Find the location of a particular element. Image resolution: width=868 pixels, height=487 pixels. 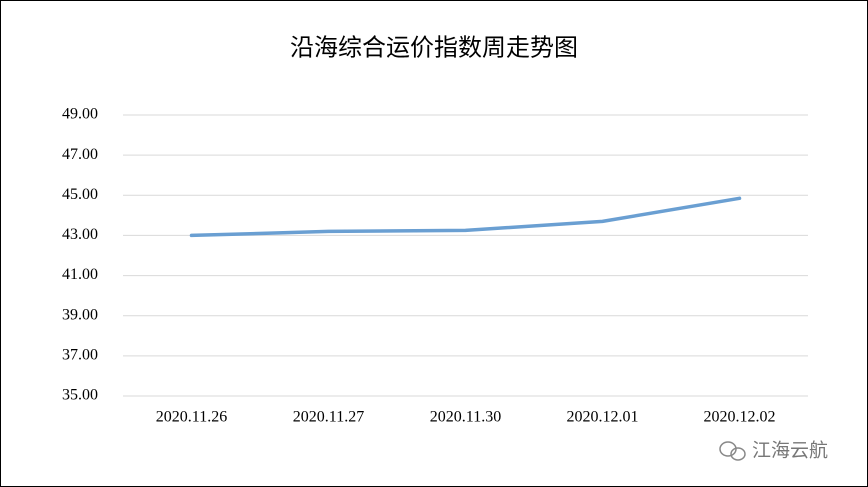

chart-title: 沿海综合运价指数周走势图 is located at coordinates (434, 48).